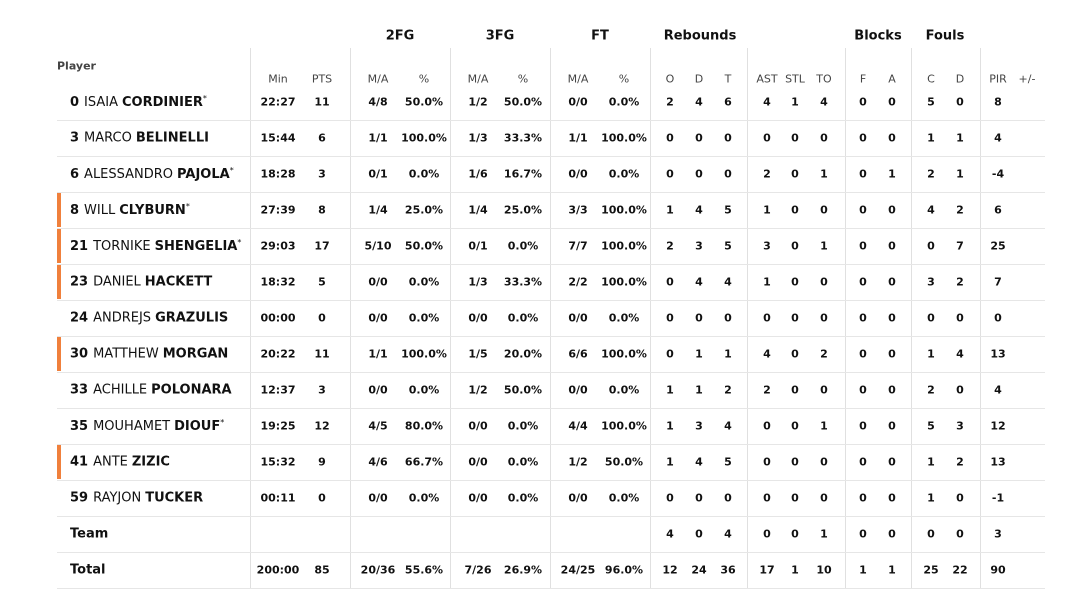 The width and height of the screenshot is (1067, 608). Describe the element at coordinates (136, 498) in the screenshot. I see `player-name: 59 RAYJON TUCKER` at that location.